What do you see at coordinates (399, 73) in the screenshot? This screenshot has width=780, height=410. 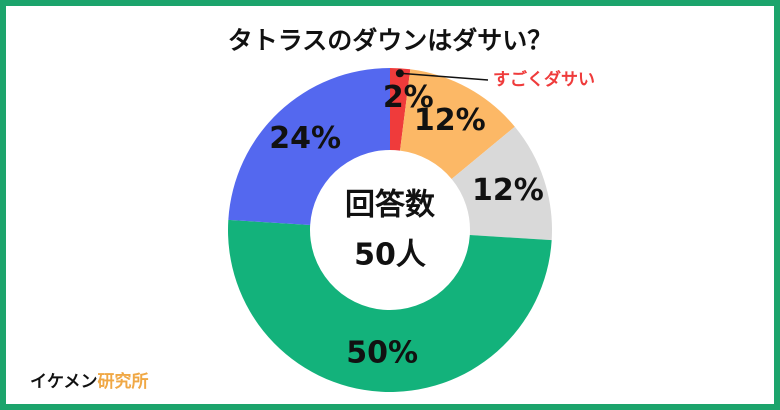 I see `leader-dot` at bounding box center [399, 73].